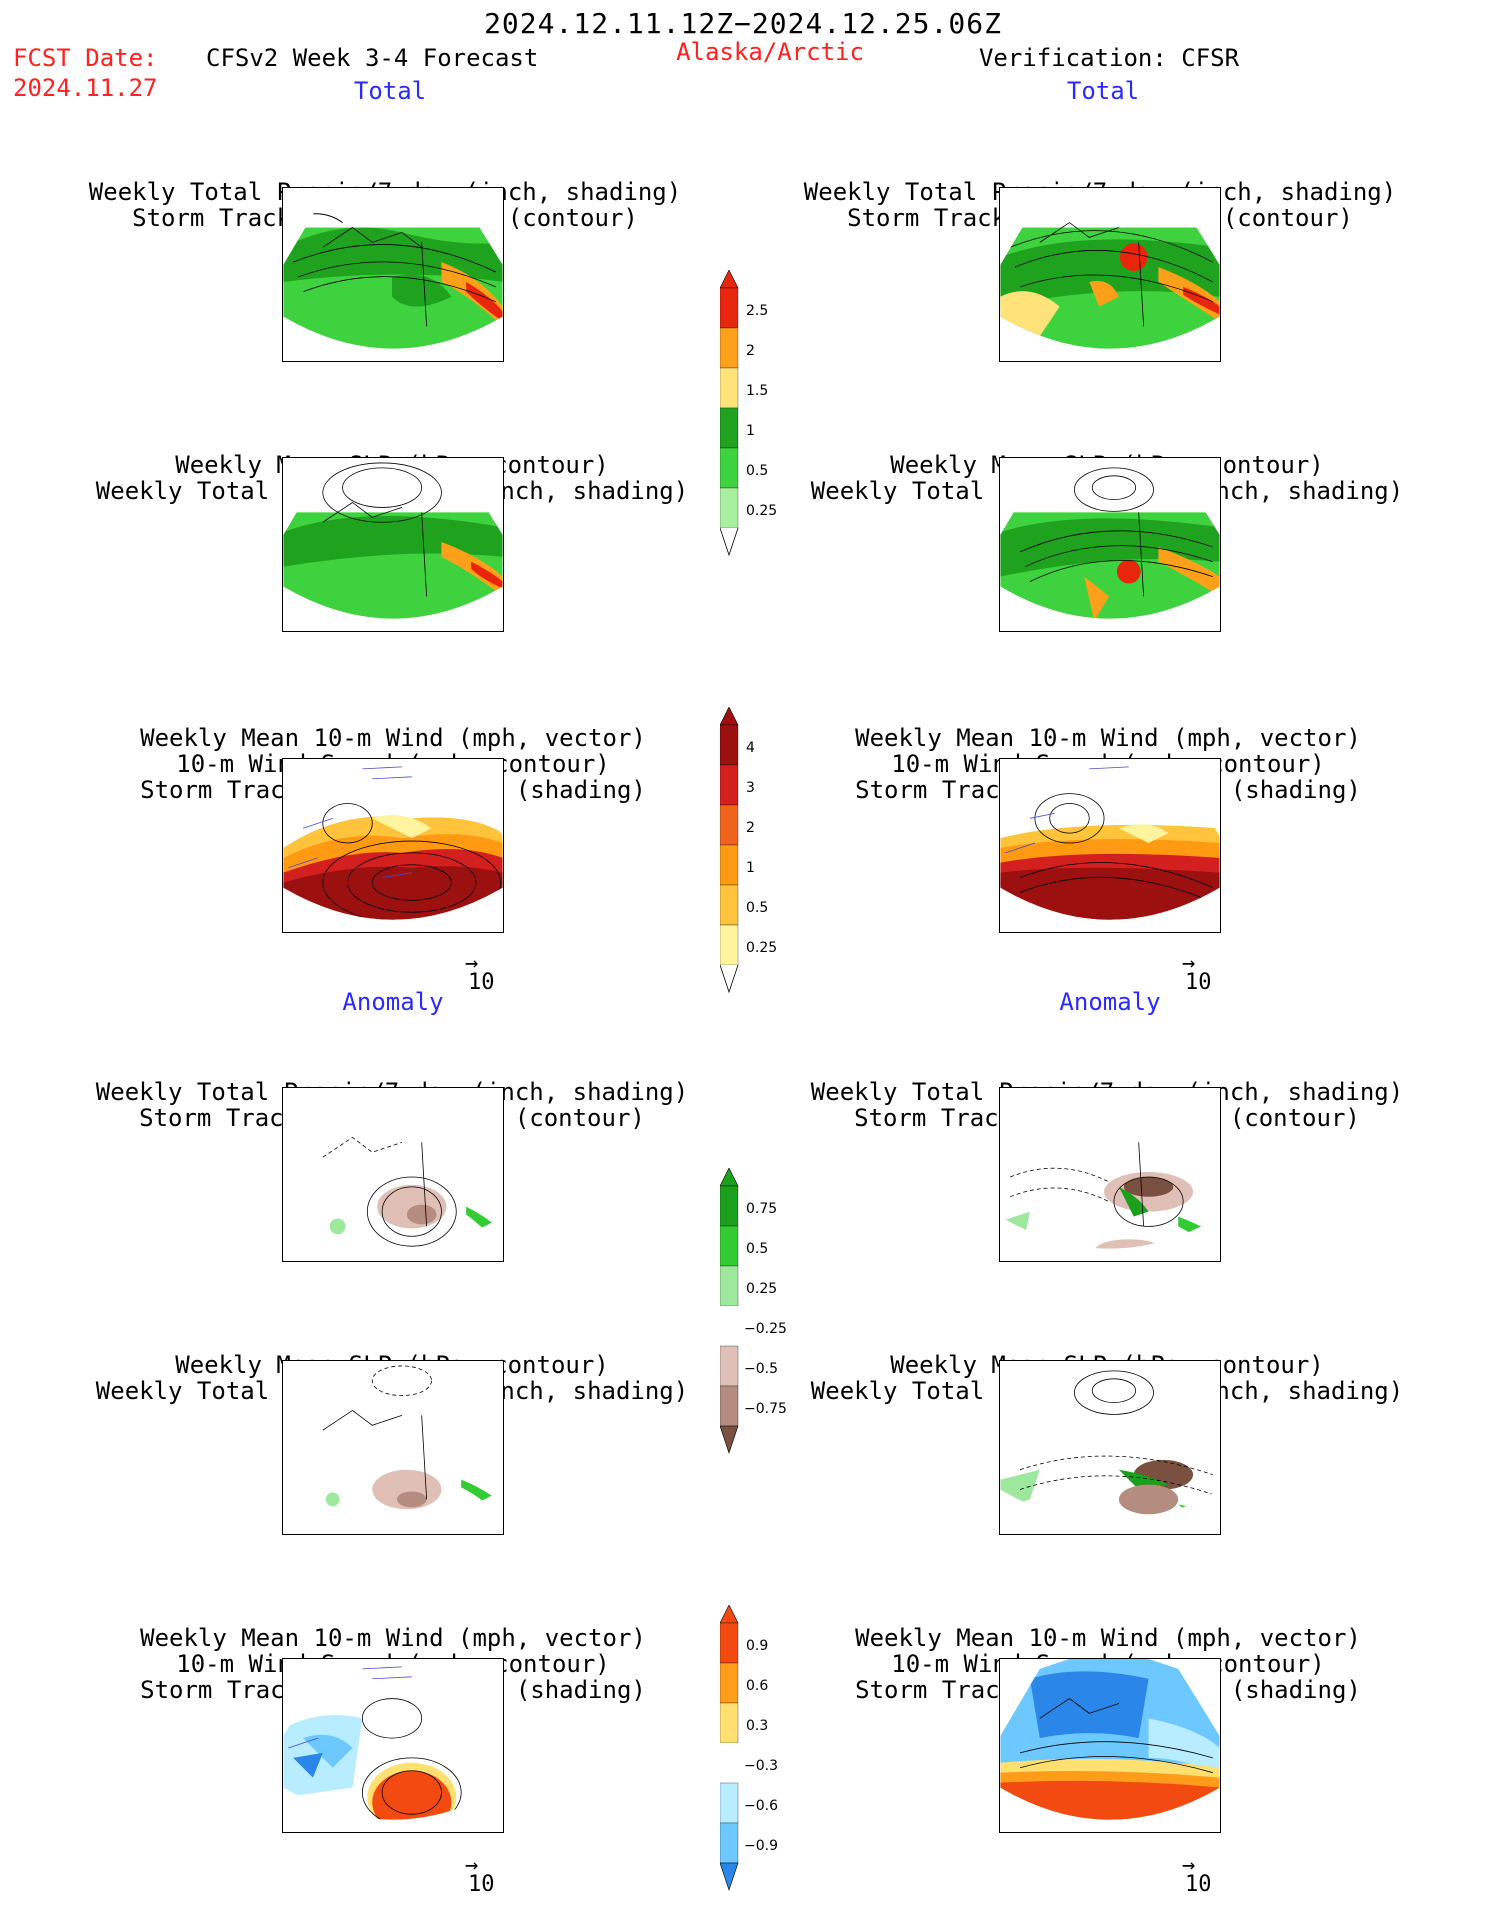  I want to click on colorbar-storm-anom-label-1: 0.6, so click(757, 1686).